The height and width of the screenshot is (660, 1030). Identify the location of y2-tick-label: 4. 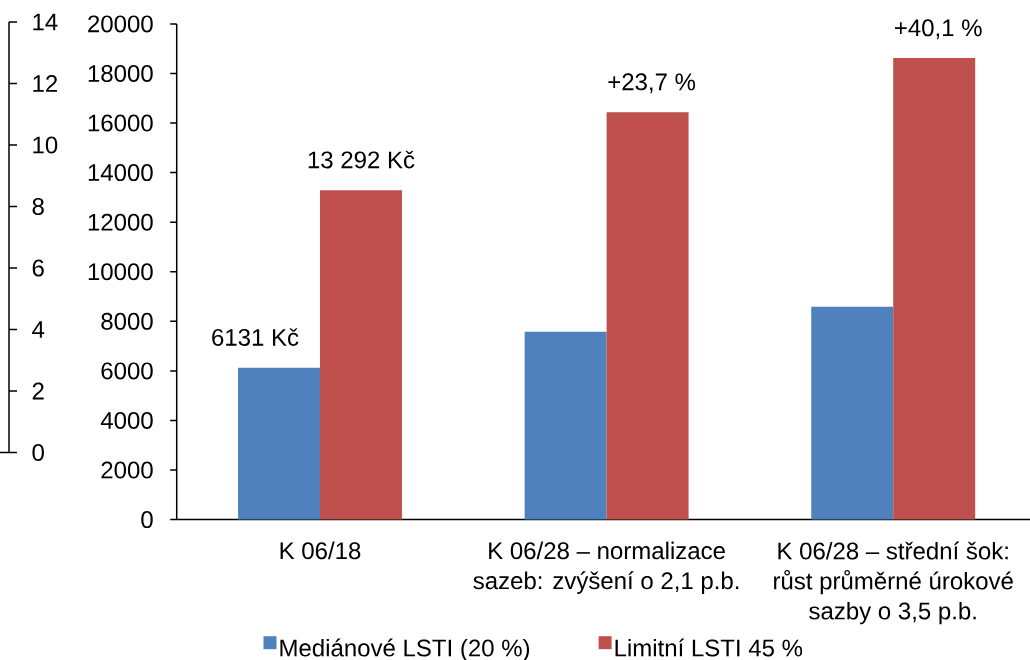
(38, 329).